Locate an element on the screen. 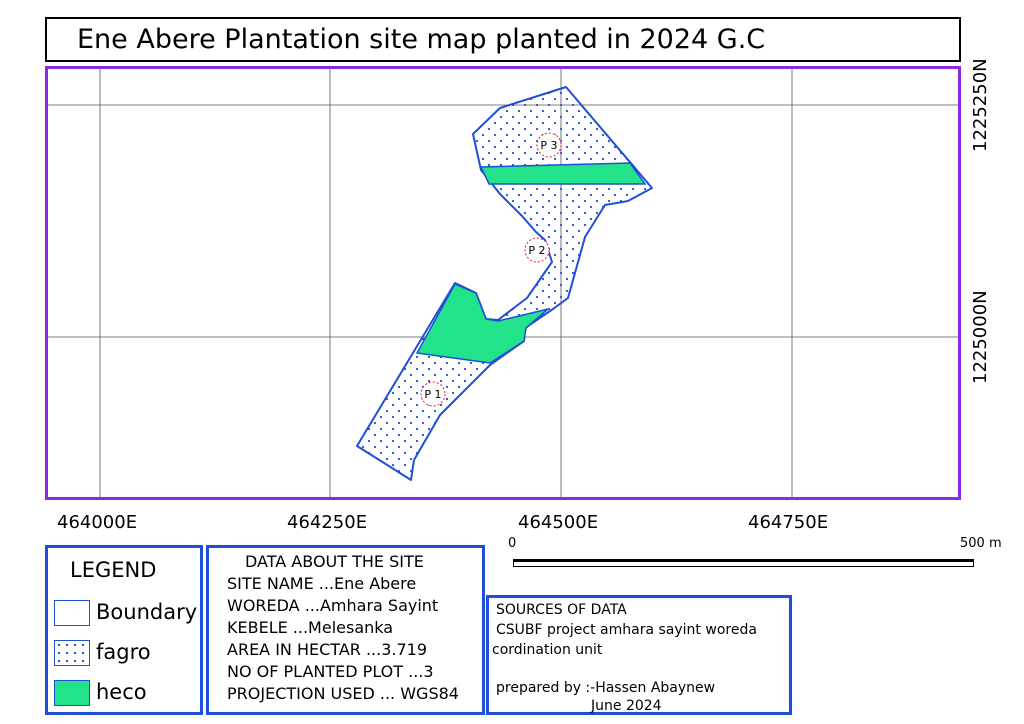  prepared-date: June 2024 is located at coordinates (626, 706).